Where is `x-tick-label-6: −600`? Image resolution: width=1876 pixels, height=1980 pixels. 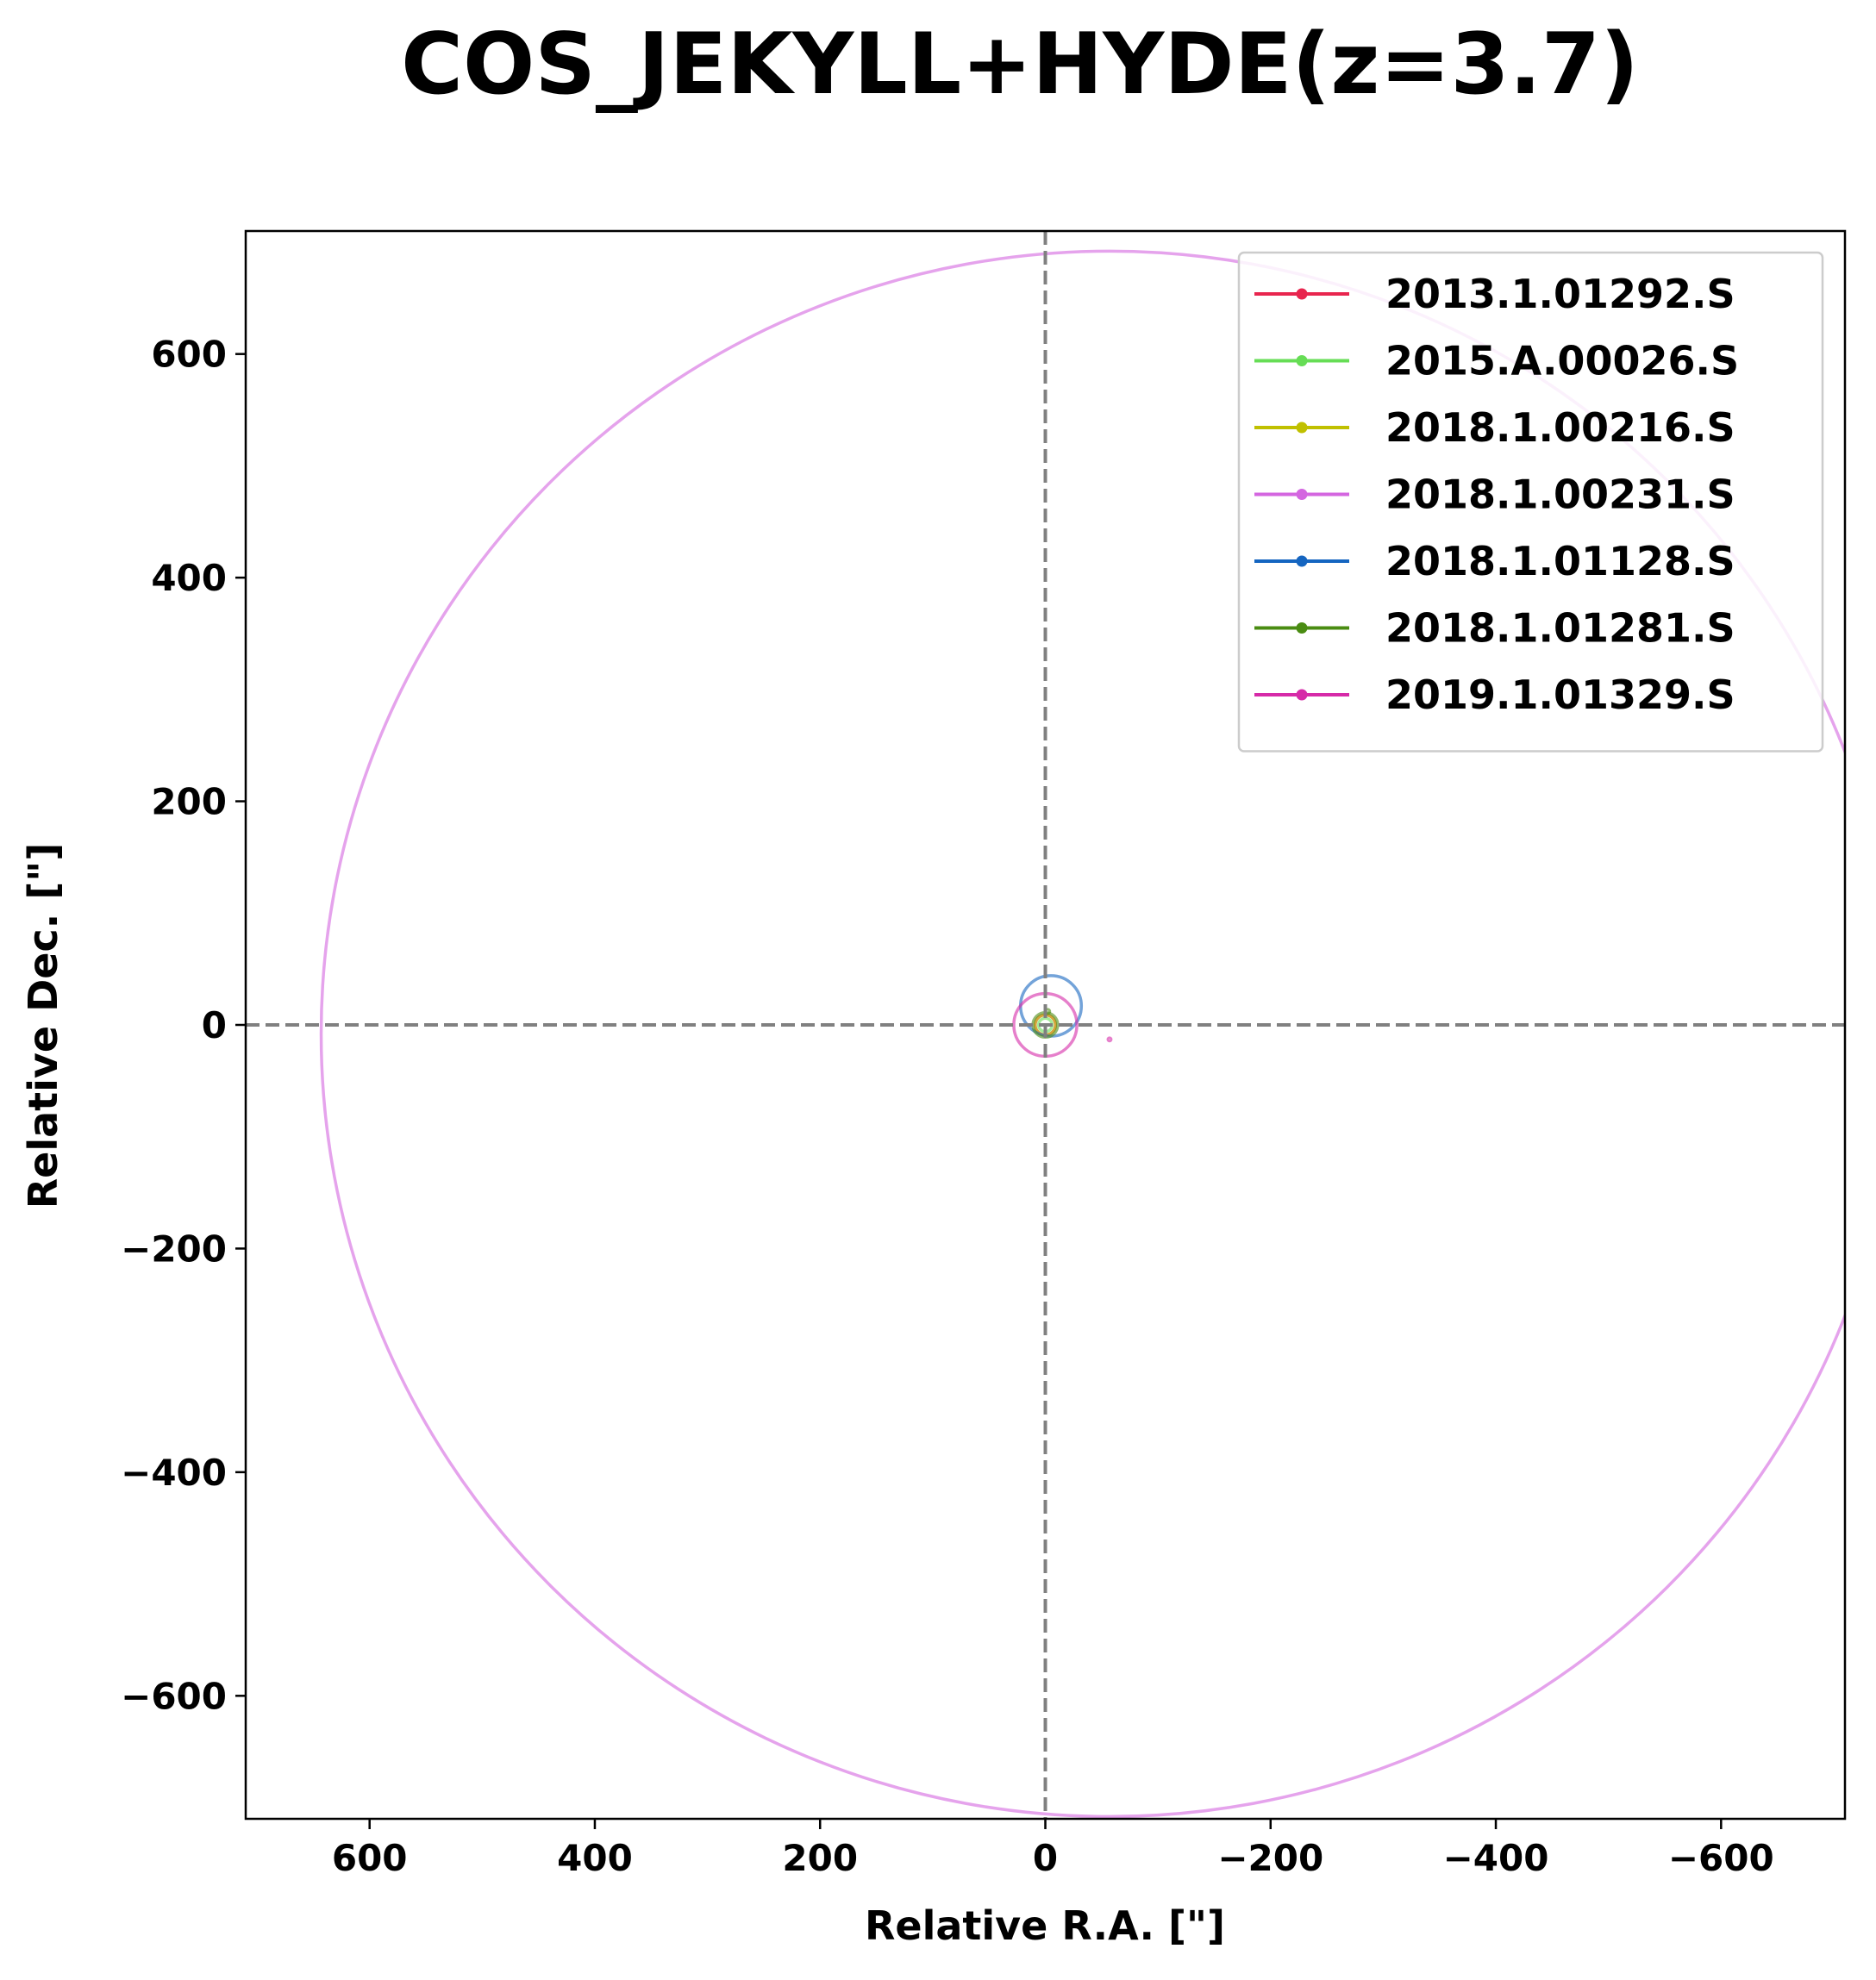 x-tick-label-6: −600 is located at coordinates (1721, 1858).